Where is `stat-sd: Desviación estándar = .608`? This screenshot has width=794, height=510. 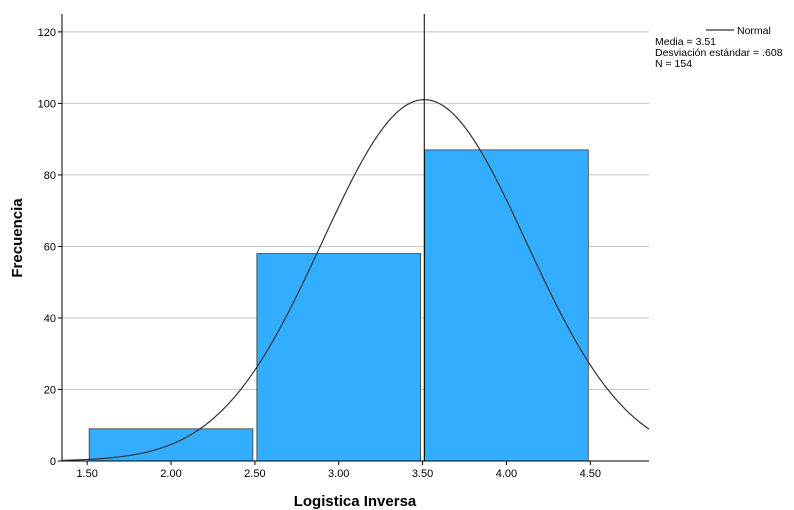
stat-sd: Desviación estándar = .608 is located at coordinates (719, 53).